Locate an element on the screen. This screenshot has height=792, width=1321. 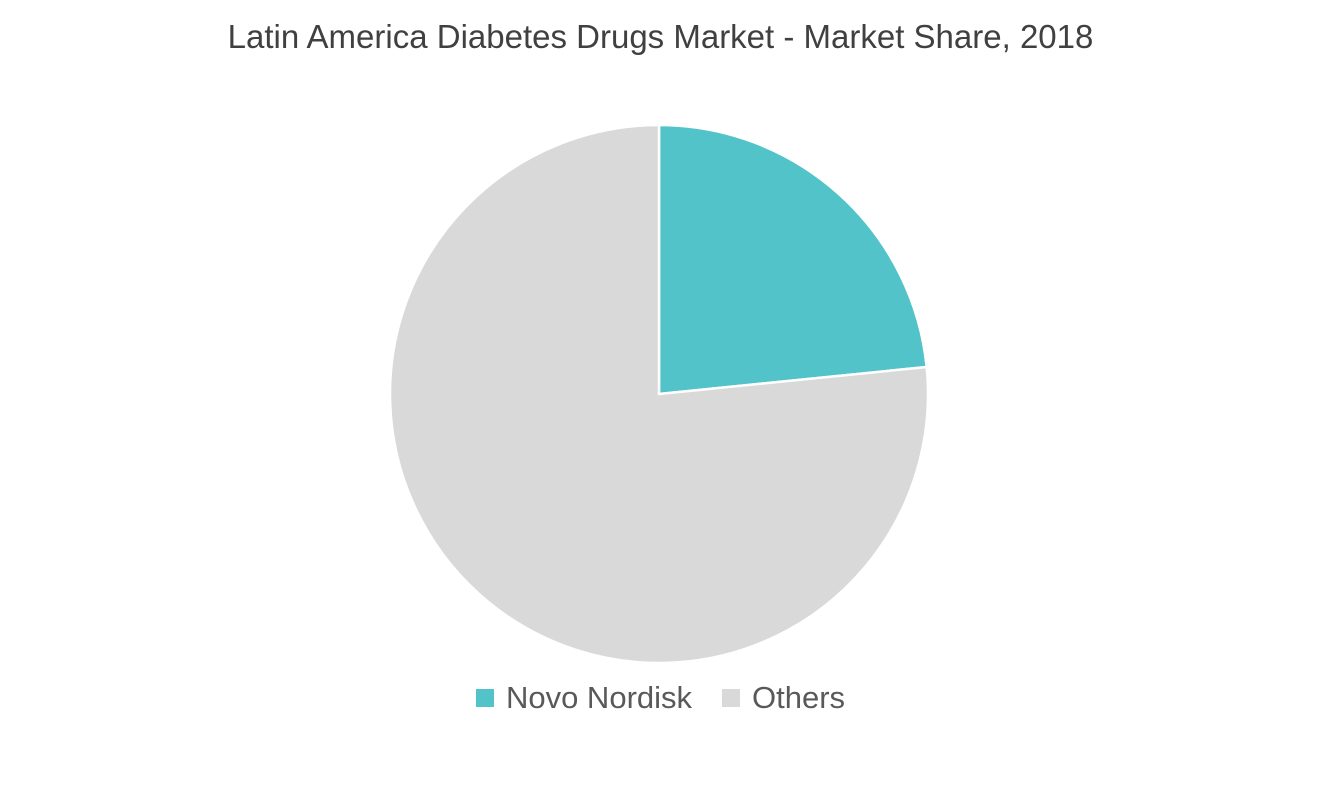
legend-item-others: Others is located at coordinates (783, 698).